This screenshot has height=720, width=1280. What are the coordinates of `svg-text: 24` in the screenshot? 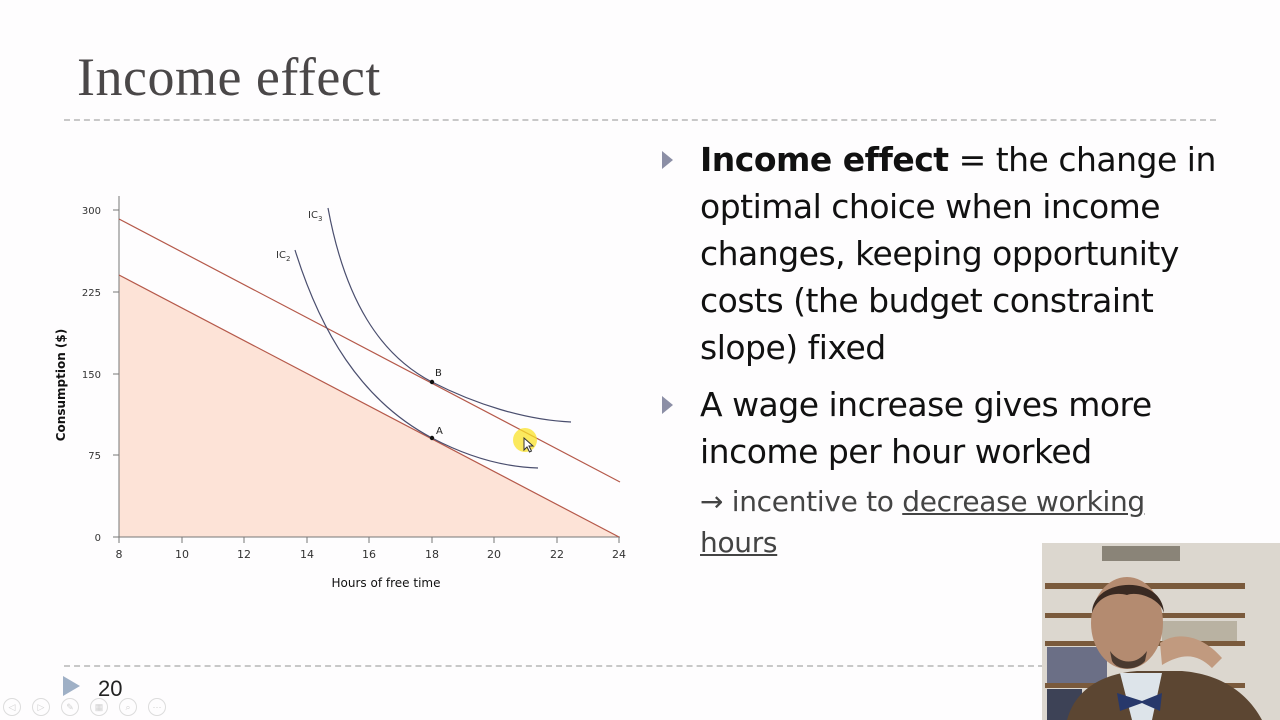 It's located at (619, 554).